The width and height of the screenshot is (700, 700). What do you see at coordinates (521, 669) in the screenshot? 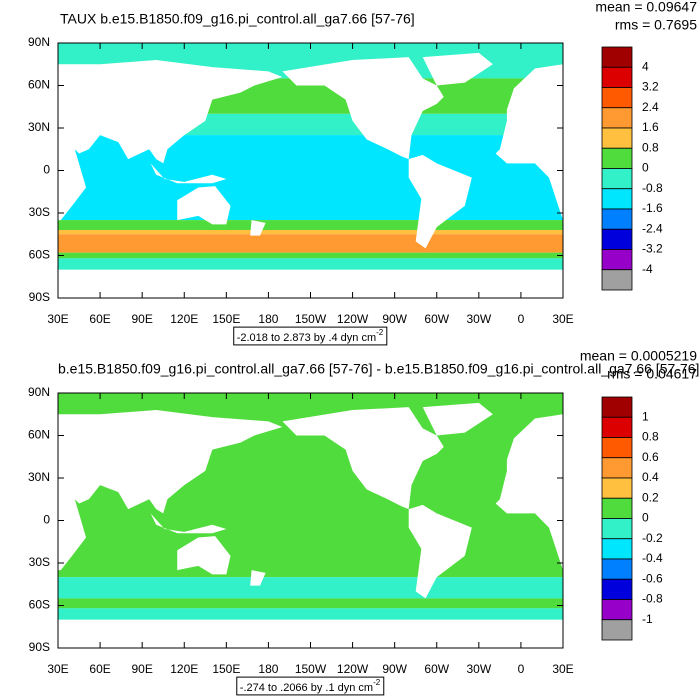
I see `x-tick-label: 0` at bounding box center [521, 669].